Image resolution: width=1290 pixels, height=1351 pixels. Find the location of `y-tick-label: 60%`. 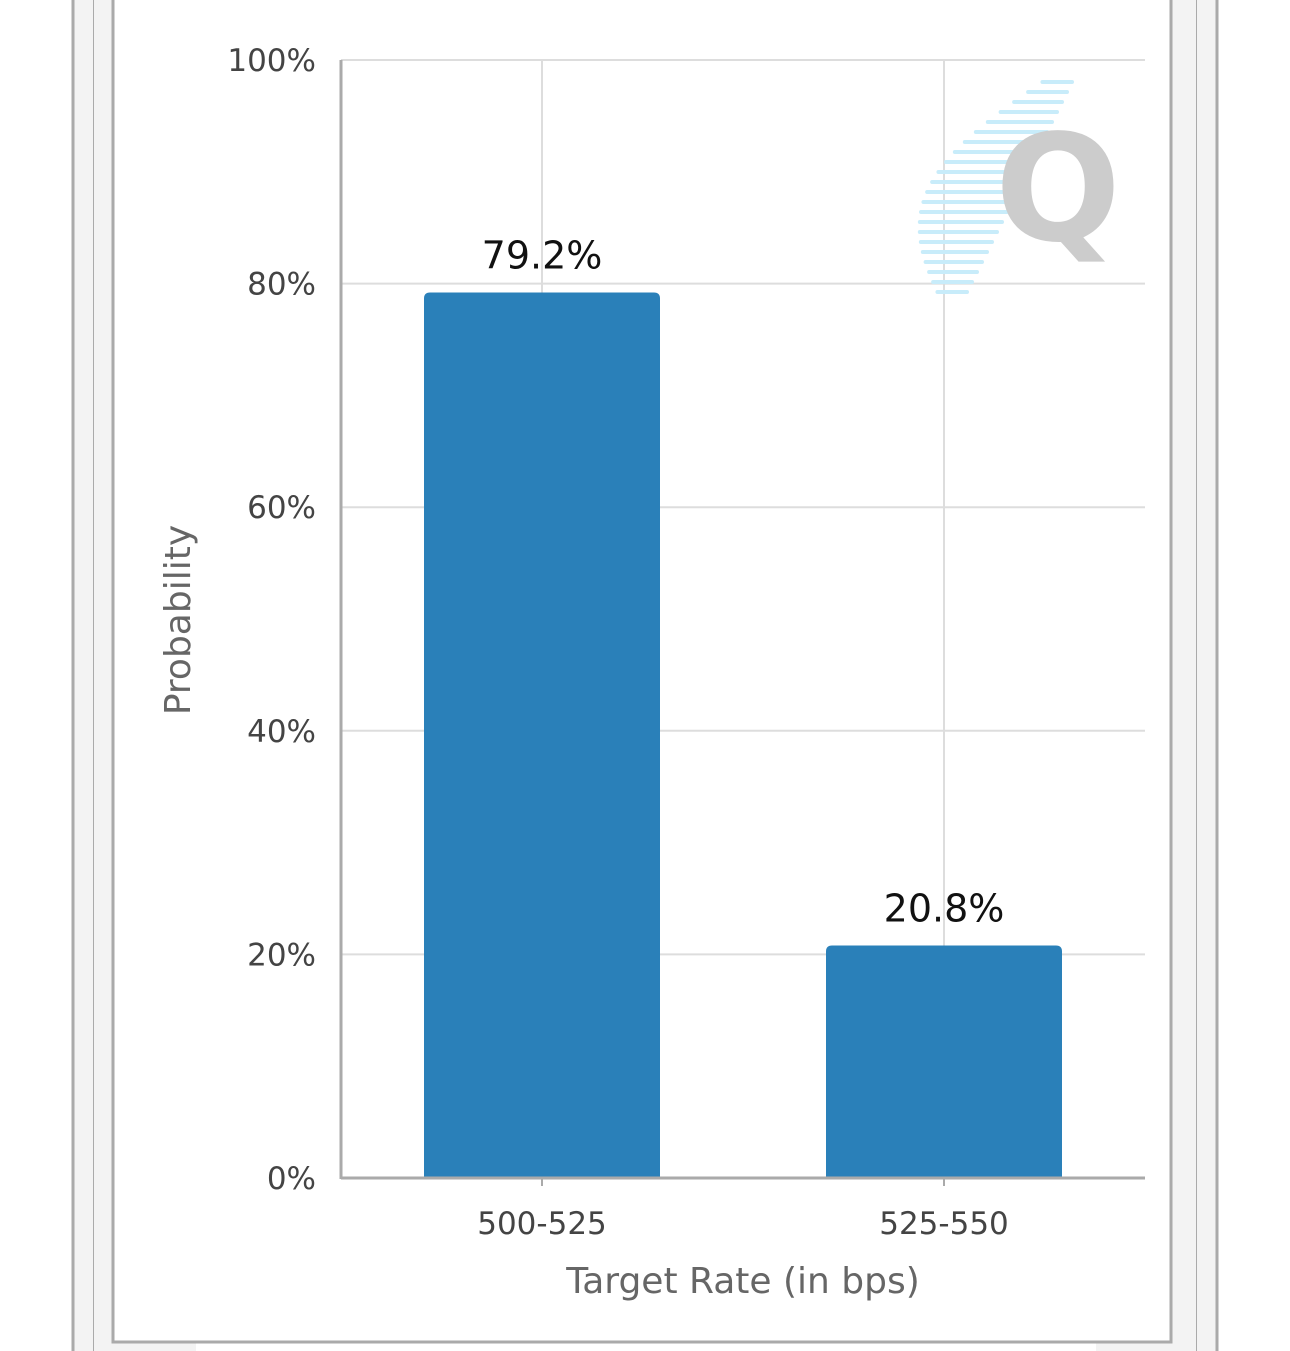

y-tick-label: 60% is located at coordinates (281, 508).